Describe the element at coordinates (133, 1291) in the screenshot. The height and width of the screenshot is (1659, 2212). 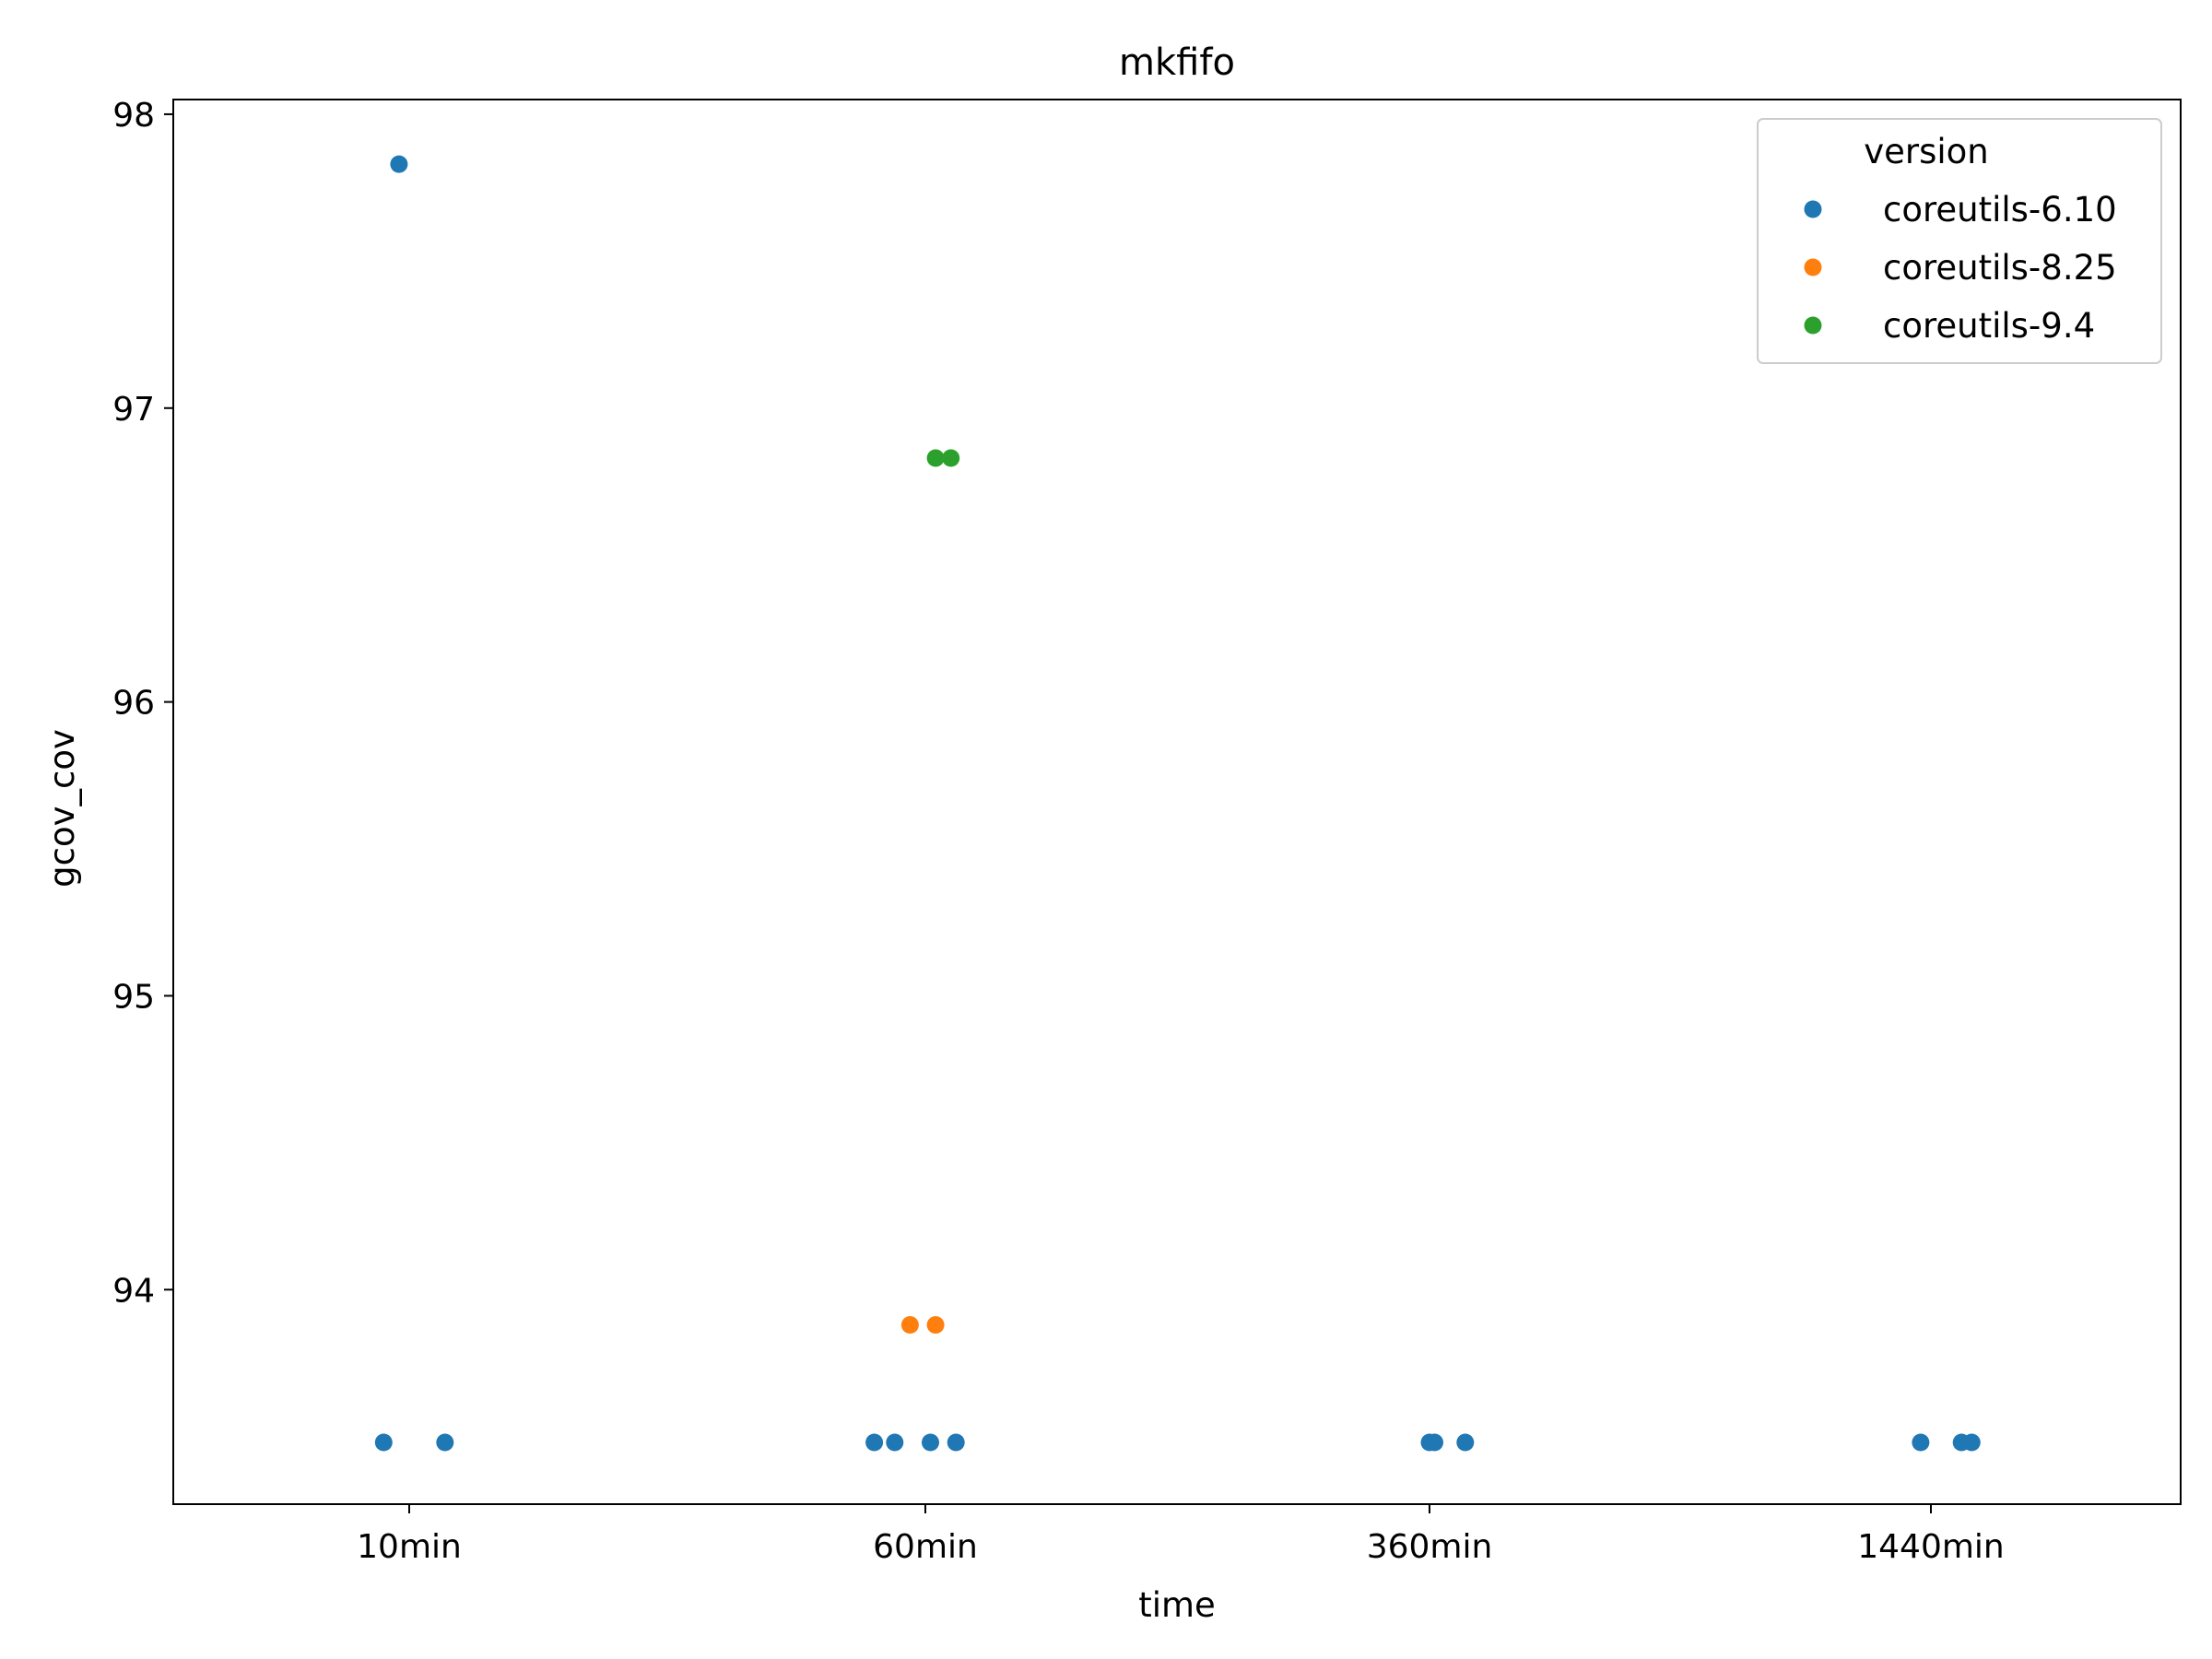
I see `y-tick-label-94: 94` at that location.